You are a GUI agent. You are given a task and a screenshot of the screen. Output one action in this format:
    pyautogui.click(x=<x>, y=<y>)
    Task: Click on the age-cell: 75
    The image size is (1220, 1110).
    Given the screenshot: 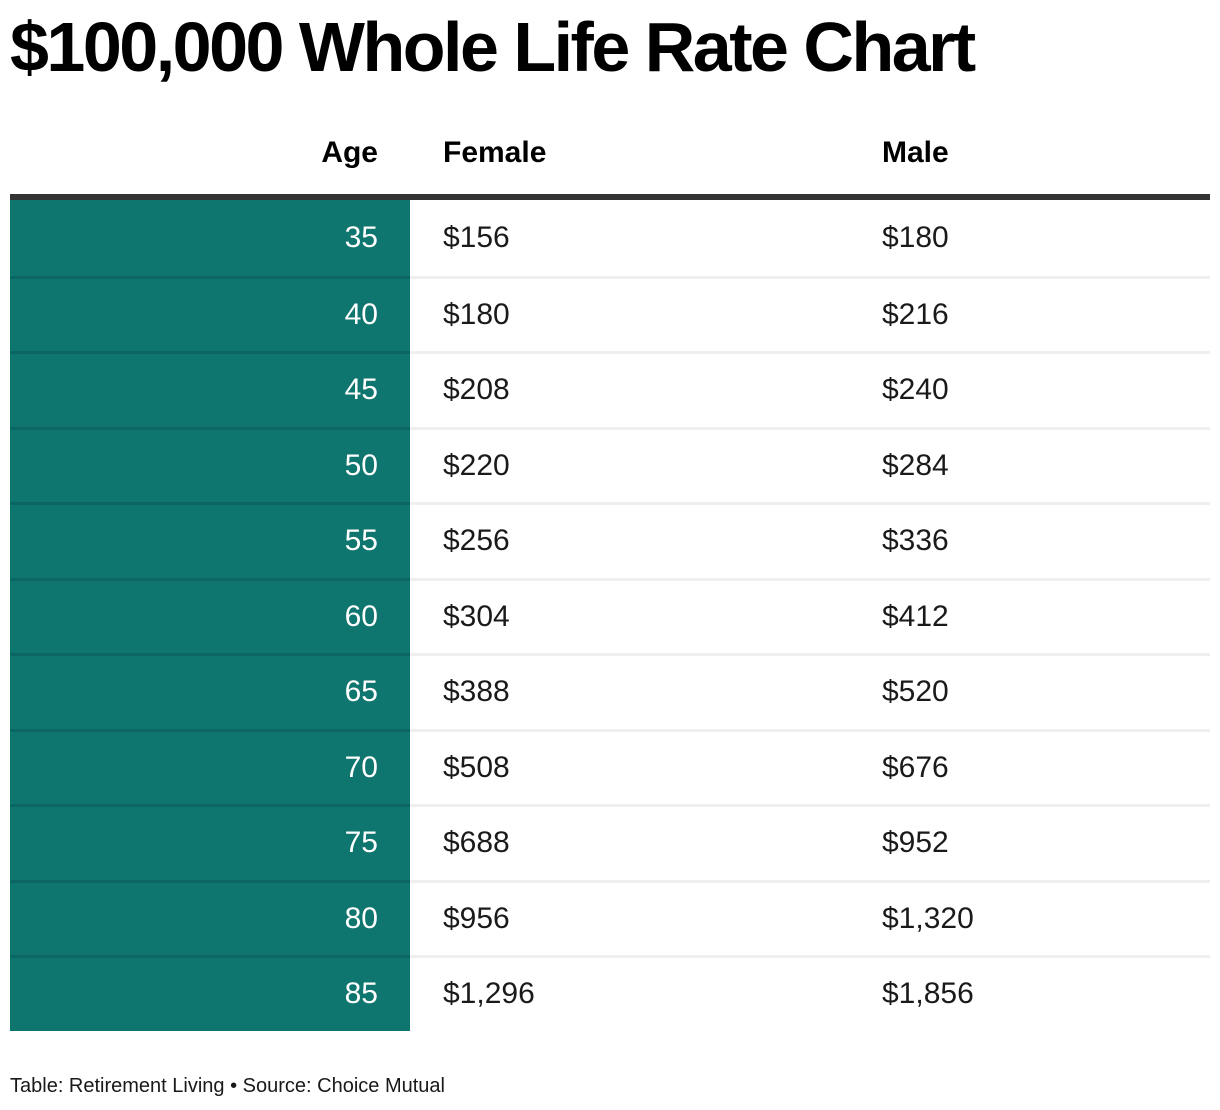 What is the action you would take?
    pyautogui.click(x=210, y=842)
    